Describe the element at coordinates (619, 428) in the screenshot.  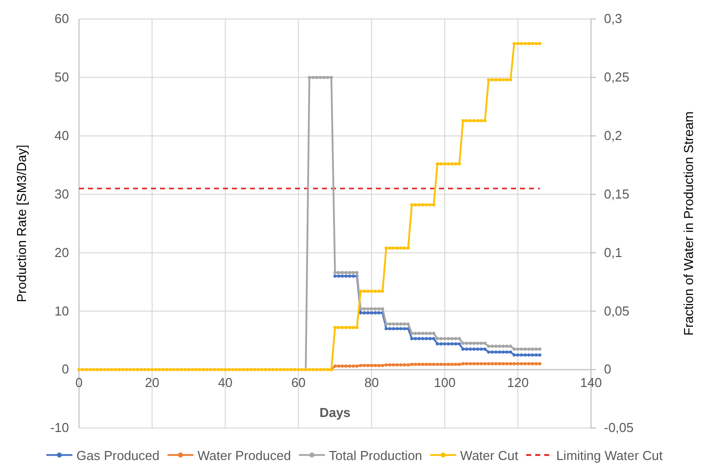
I see `y2-tick-label: -0,05` at that location.